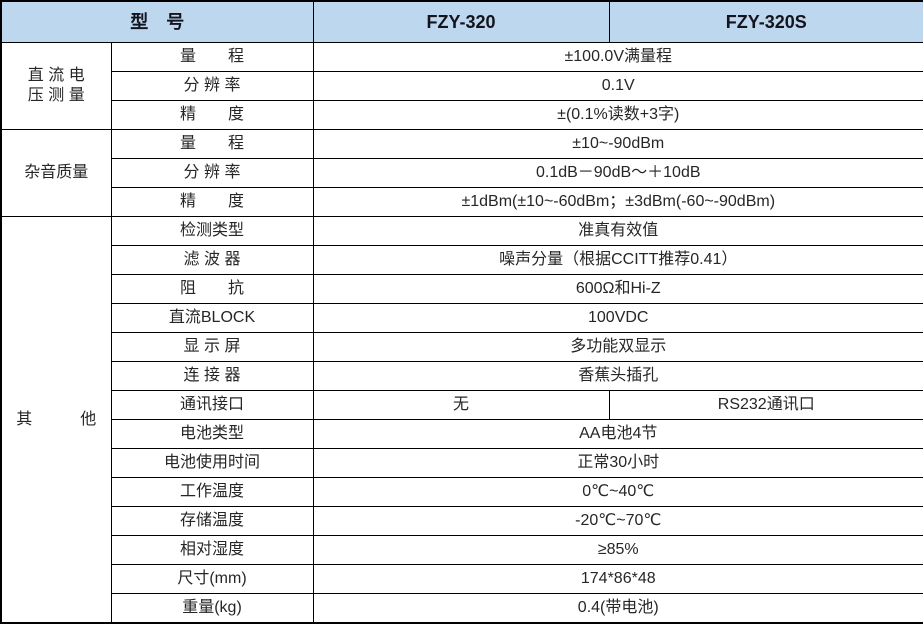  Describe the element at coordinates (212, 202) in the screenshot. I see `label-noise-accuracy: 精 度` at that location.